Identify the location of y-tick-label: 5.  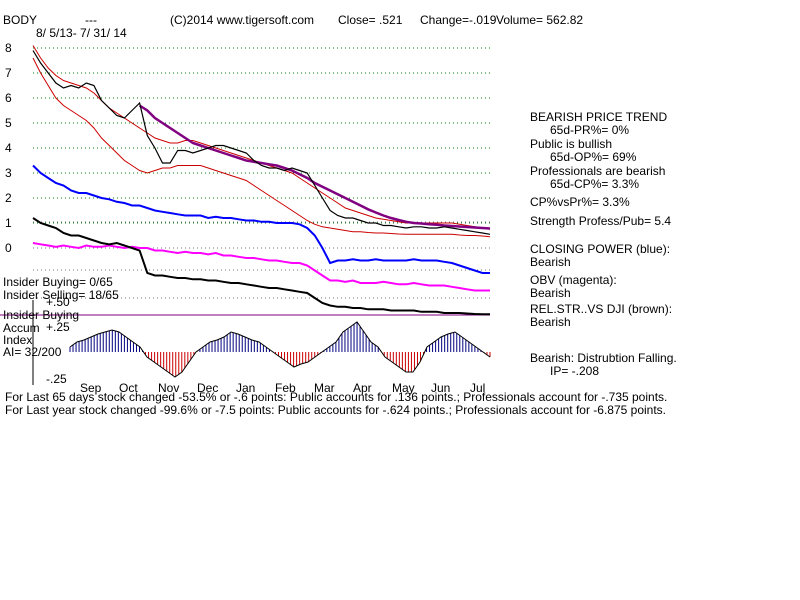
(8, 123).